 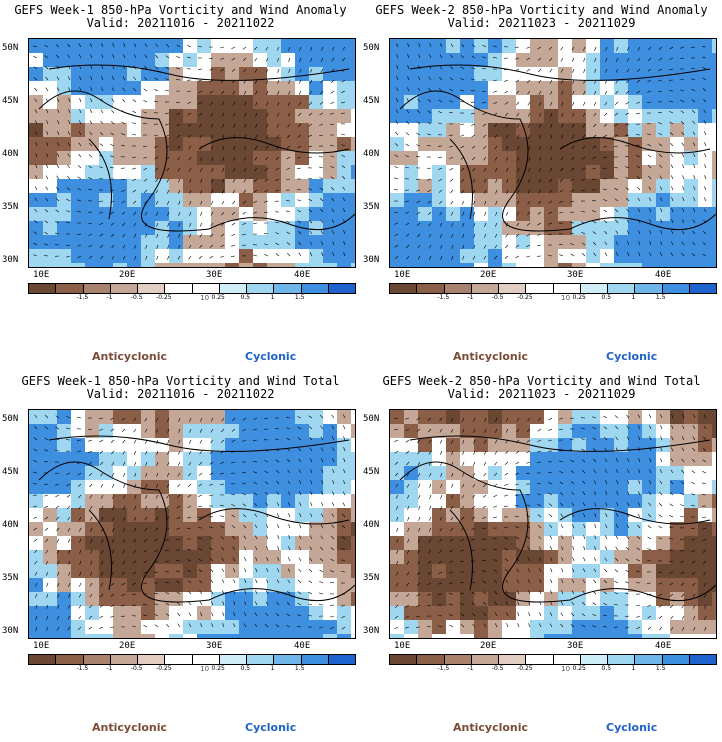 I want to click on panel-subtitle: Valid: 20211023 - 20211029, so click(x=541, y=23).